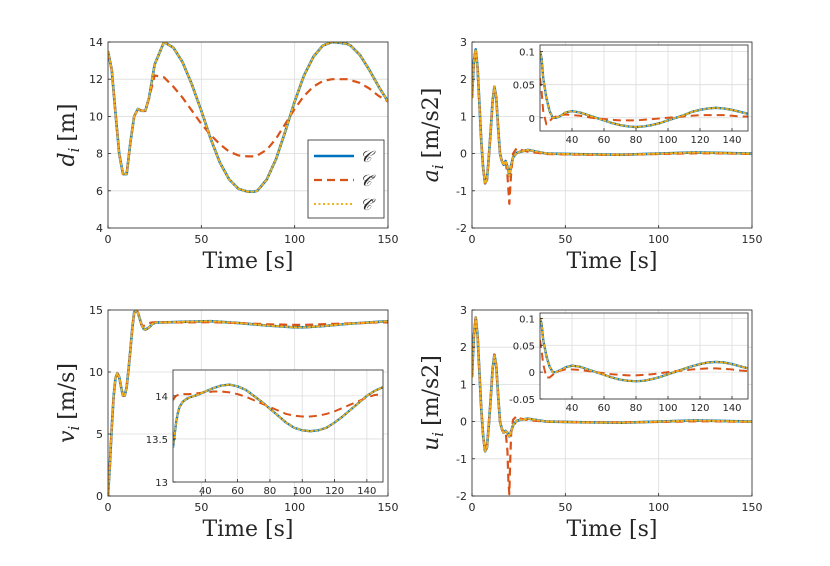  I want to click on chart-u-inset: 40 60 80 100 120 140 -0.05 0 0.05 0.1, so click(629, 363).